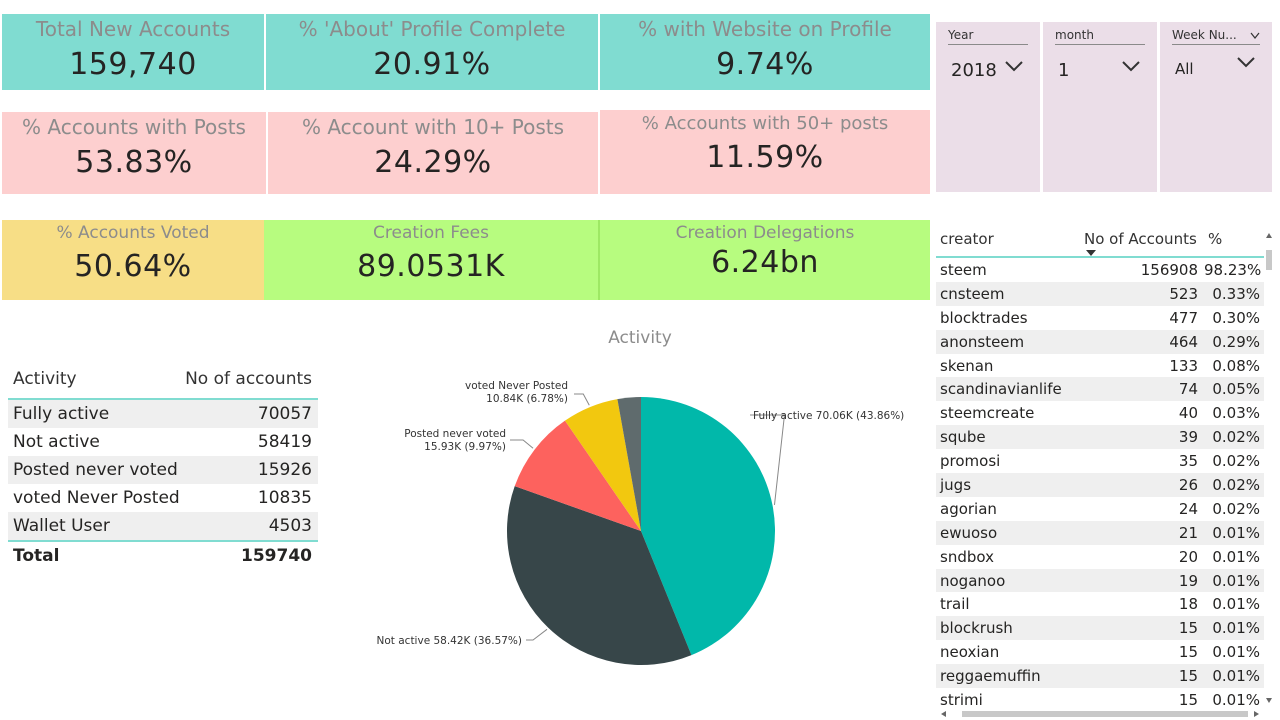  Describe the element at coordinates (1091, 253) in the screenshot. I see `sort-descending-icon` at that location.